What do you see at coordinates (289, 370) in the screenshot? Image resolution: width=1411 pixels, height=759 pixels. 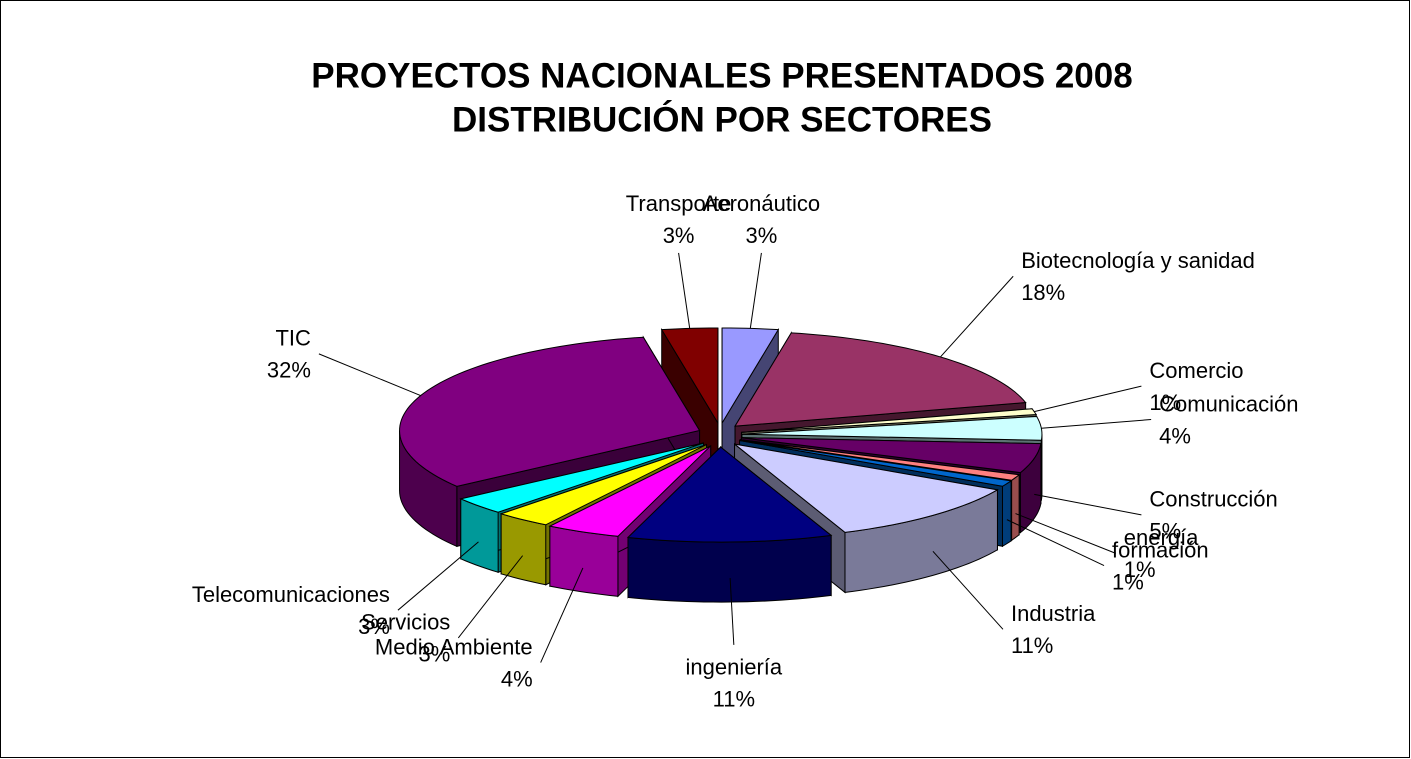 I see `slice-value-label: 32%` at bounding box center [289, 370].